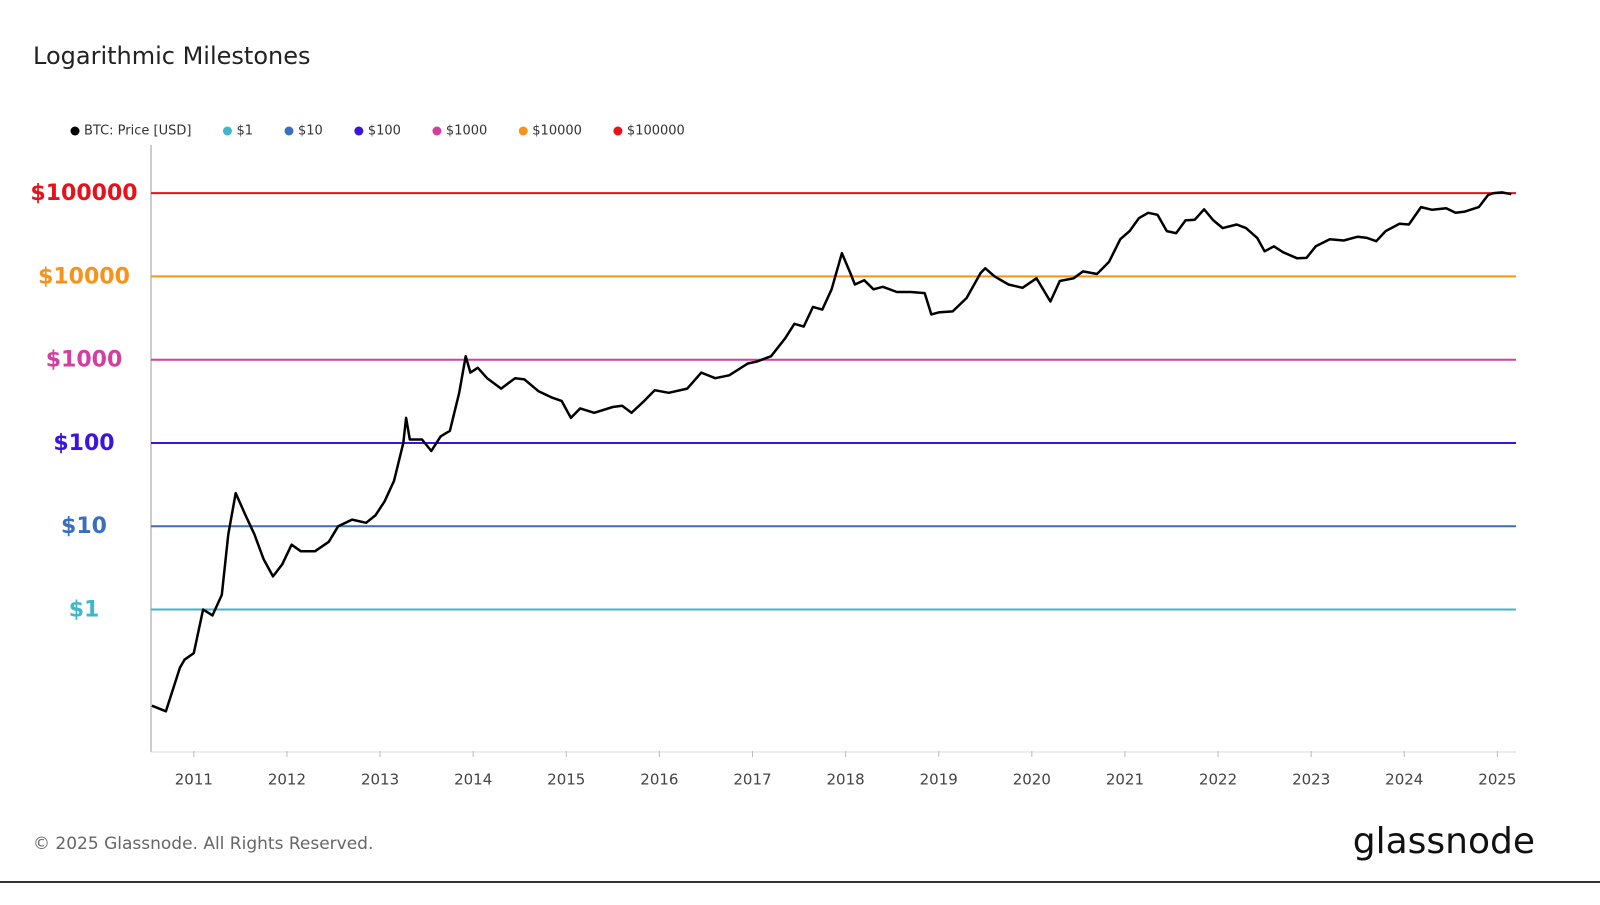 This screenshot has height=905, width=1600. What do you see at coordinates (203, 844) in the screenshot?
I see `footer: © 2025 Glassnode. All Rights Reserved.` at bounding box center [203, 844].